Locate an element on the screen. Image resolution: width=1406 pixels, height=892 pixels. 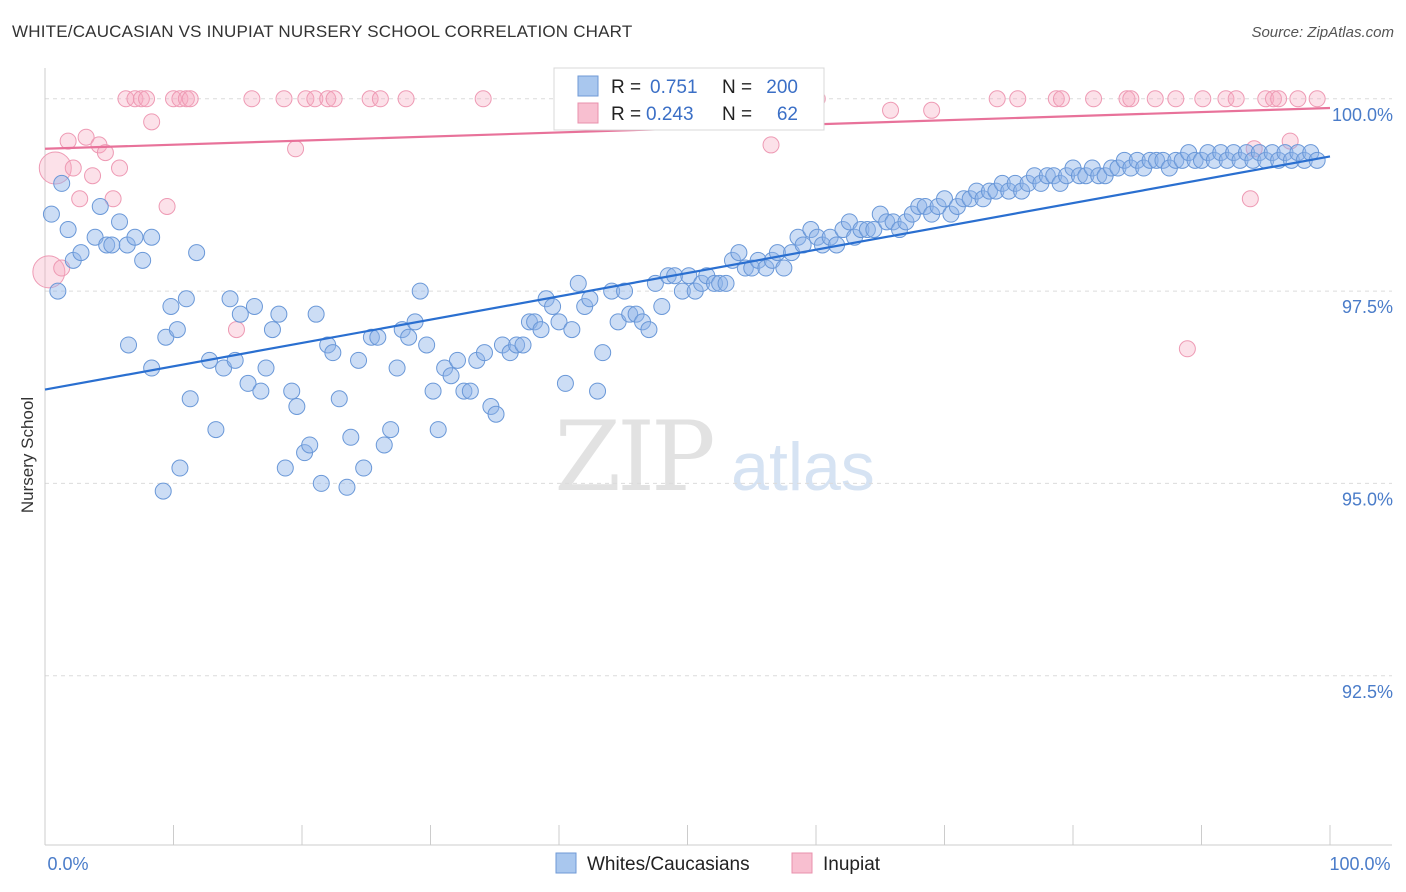
whites-swatch is located at coordinates (588, 86).